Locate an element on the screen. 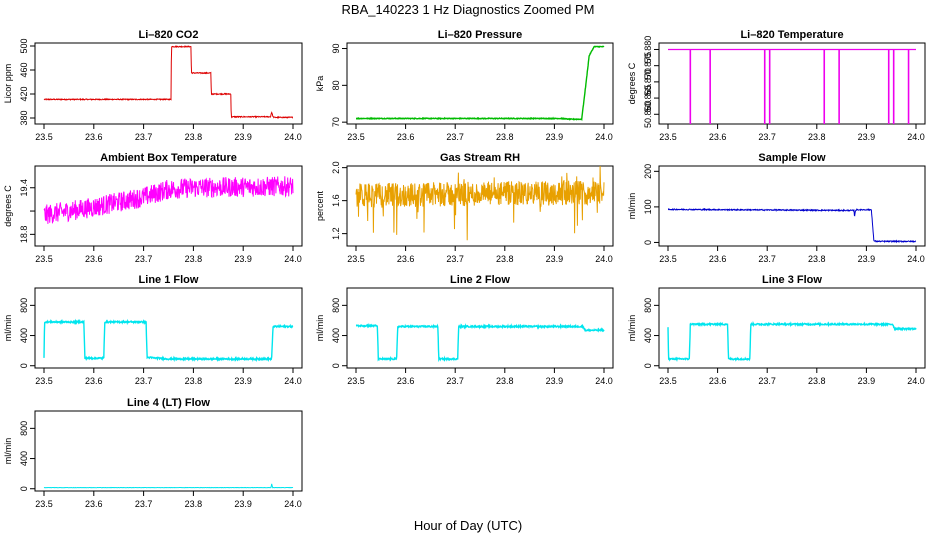 The height and width of the screenshot is (540, 936). y-tick-label: 90 is located at coordinates (336, 49).